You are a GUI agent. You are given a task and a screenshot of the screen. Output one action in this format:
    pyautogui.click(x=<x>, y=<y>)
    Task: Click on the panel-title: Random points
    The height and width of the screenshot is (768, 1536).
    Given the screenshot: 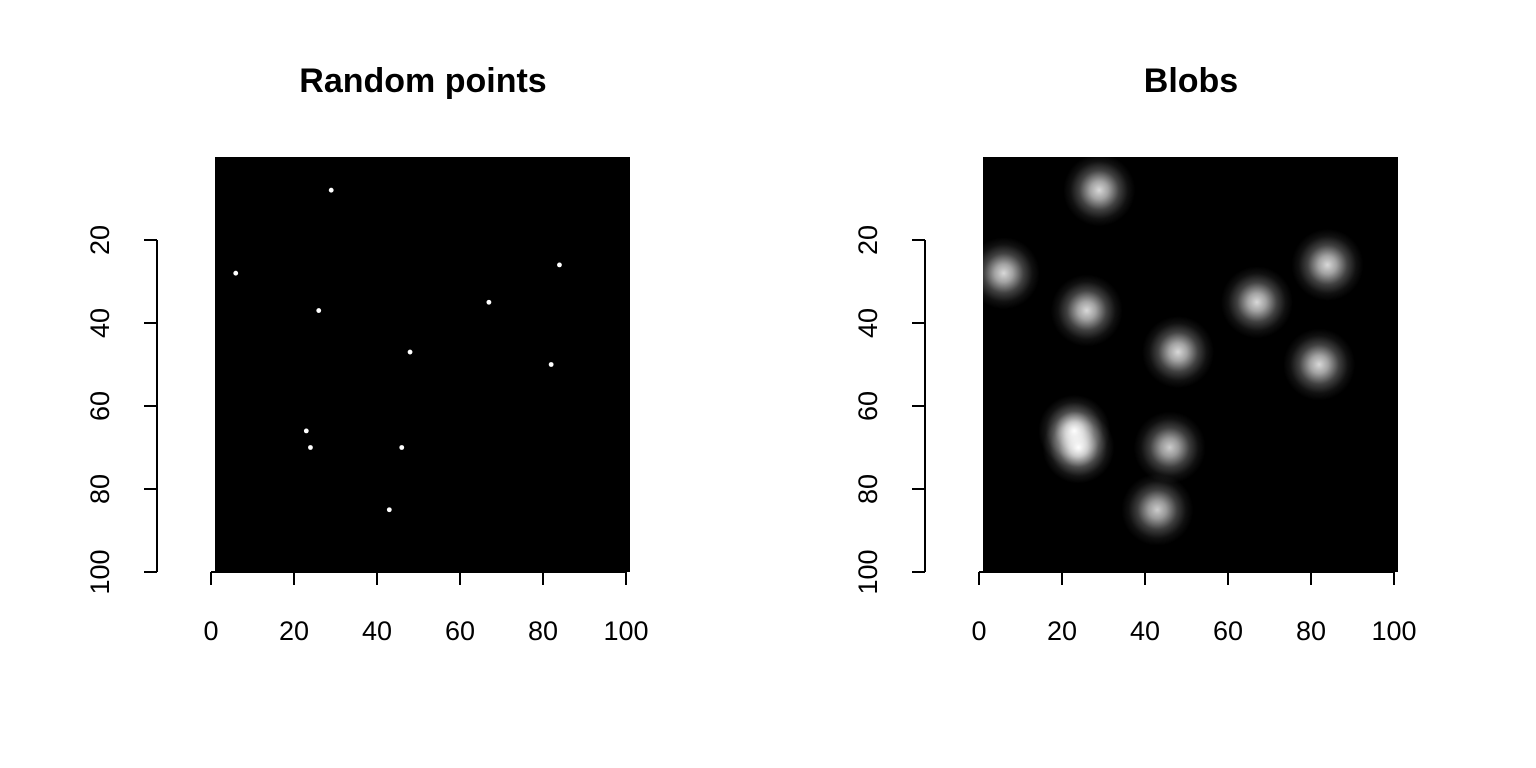 What is the action you would take?
    pyautogui.click(x=422, y=81)
    